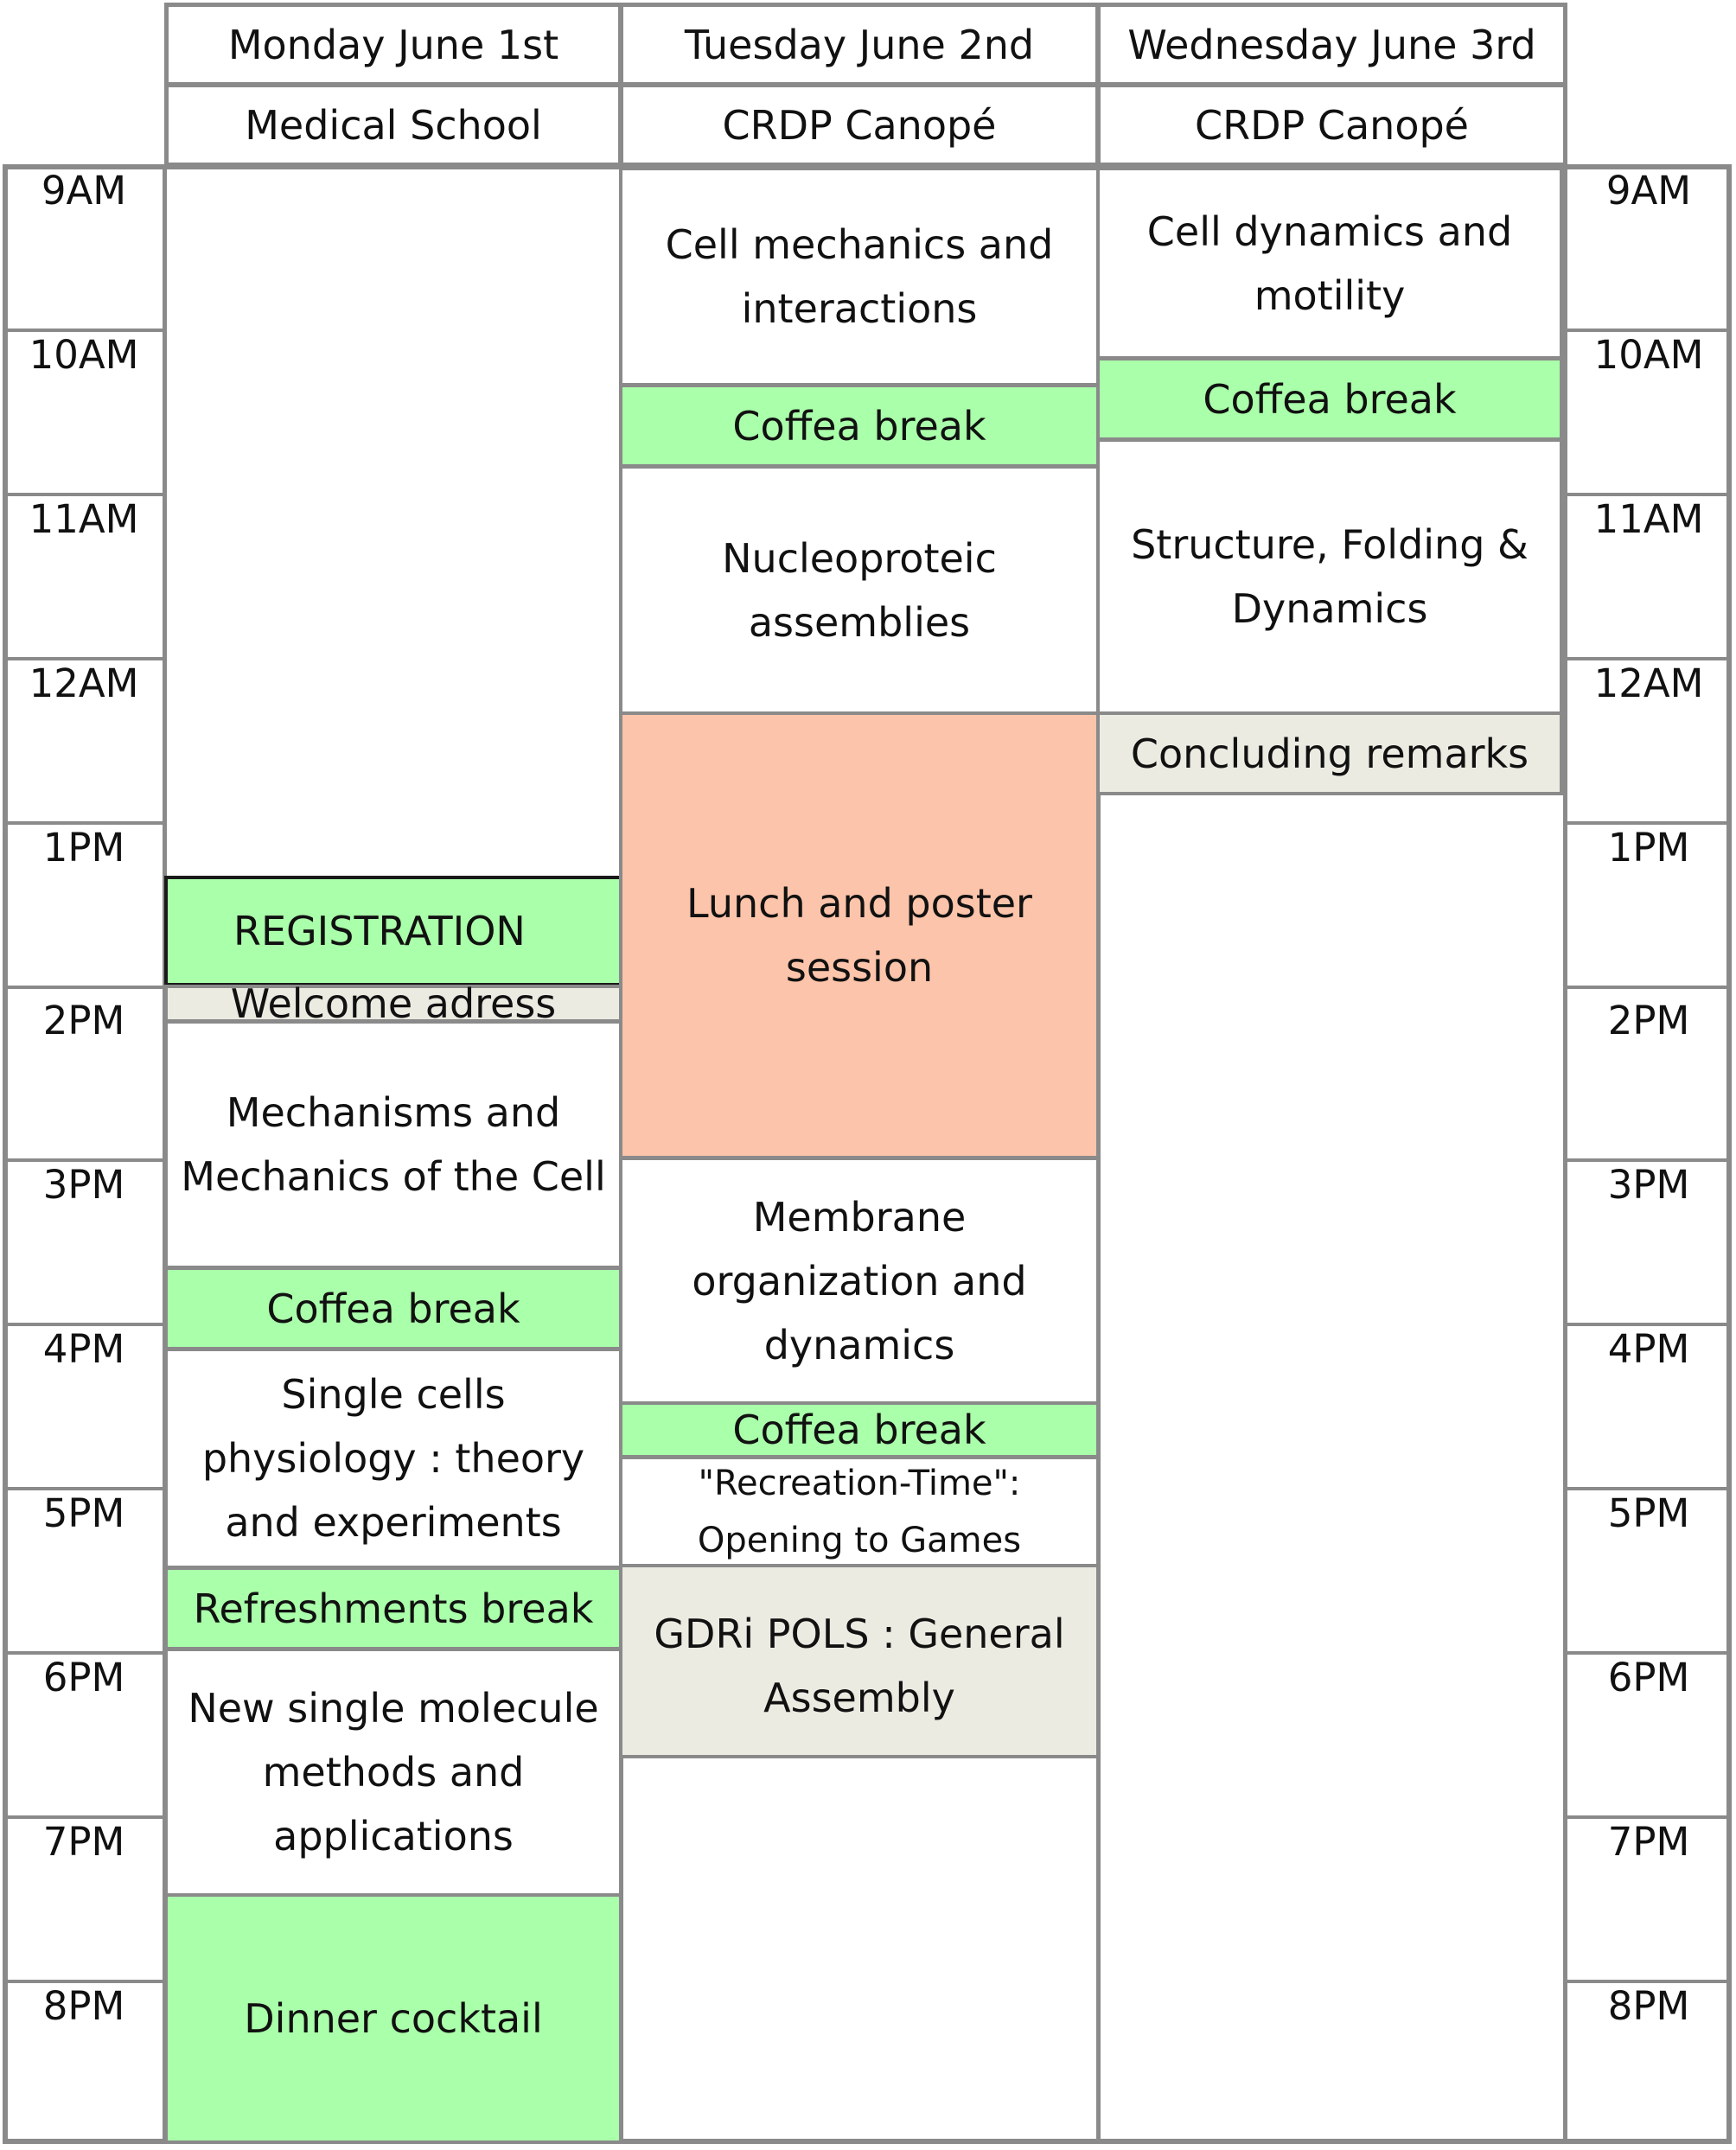 The image size is (1736, 2150). What do you see at coordinates (1565, 1154) in the screenshot?
I see `time-column-divider-right` at bounding box center [1565, 1154].